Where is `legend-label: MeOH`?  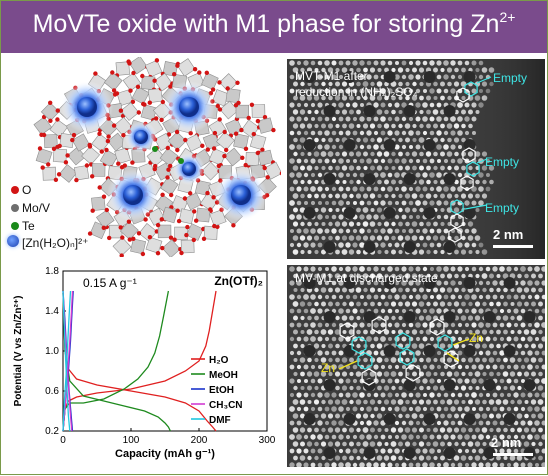
legend-label: MeOH is located at coordinates (223, 375).